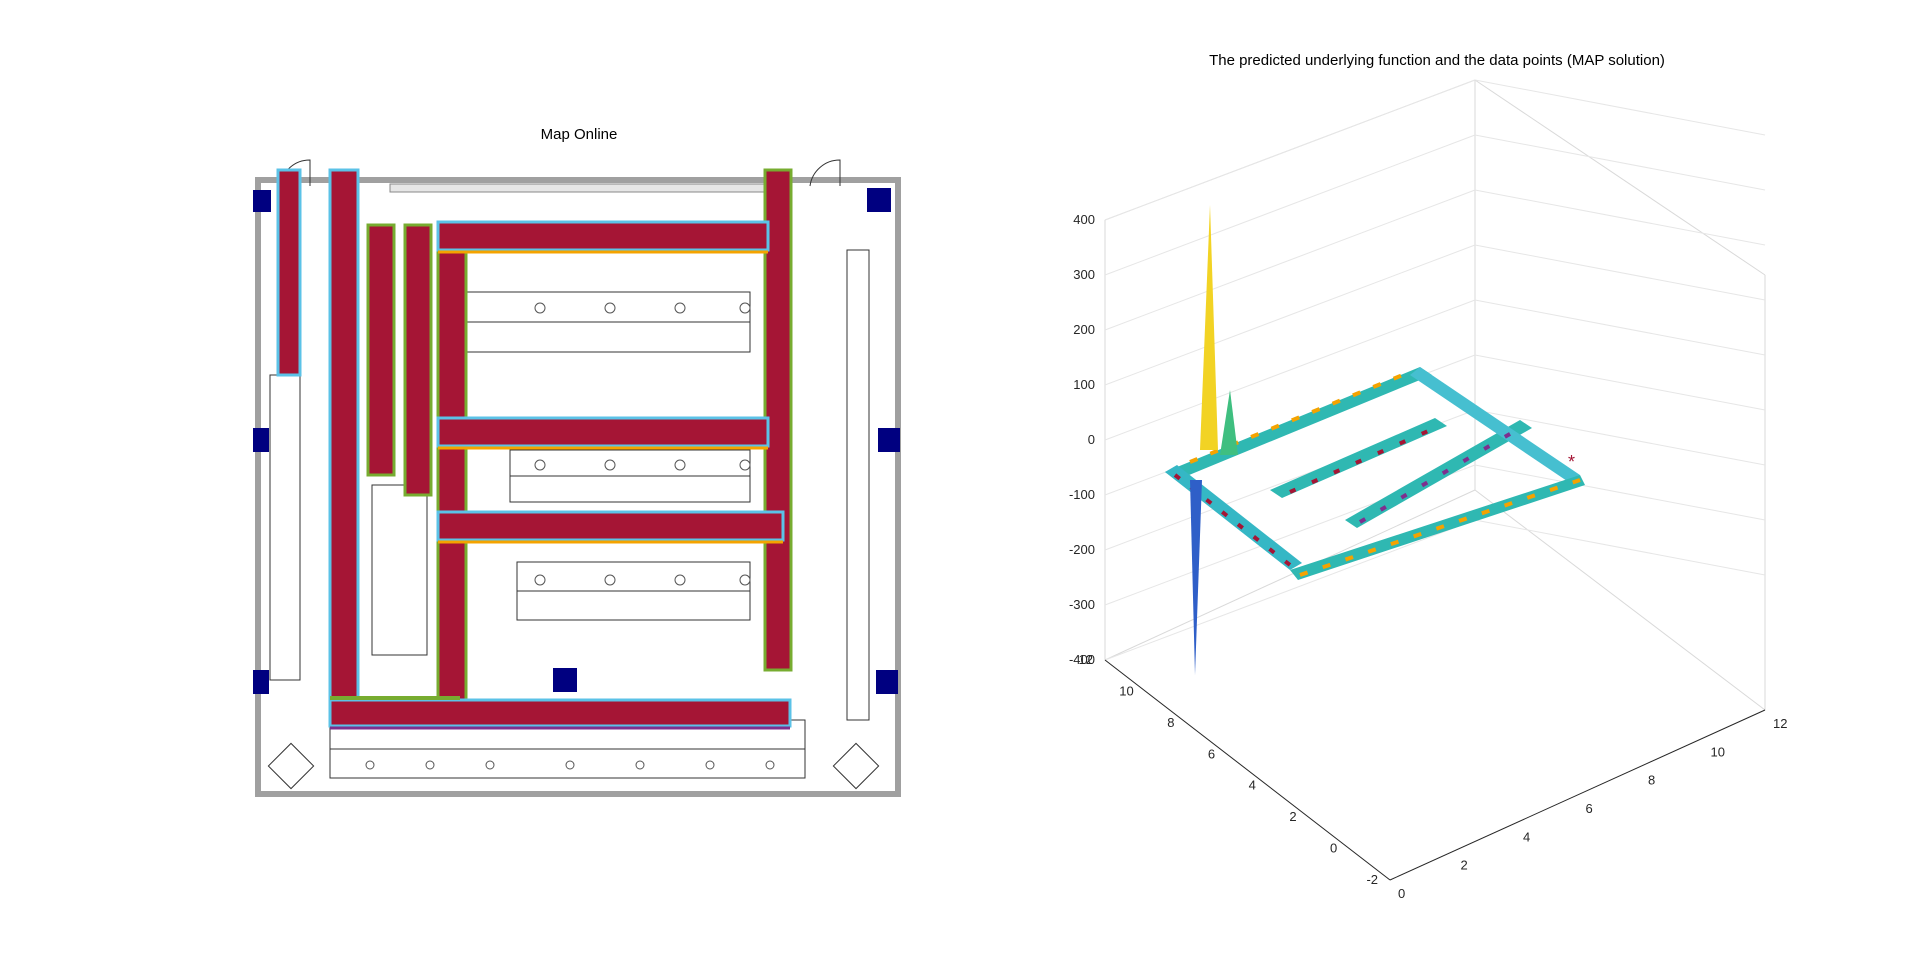  I want to click on y-tick-label: 10, so click(1126, 690).